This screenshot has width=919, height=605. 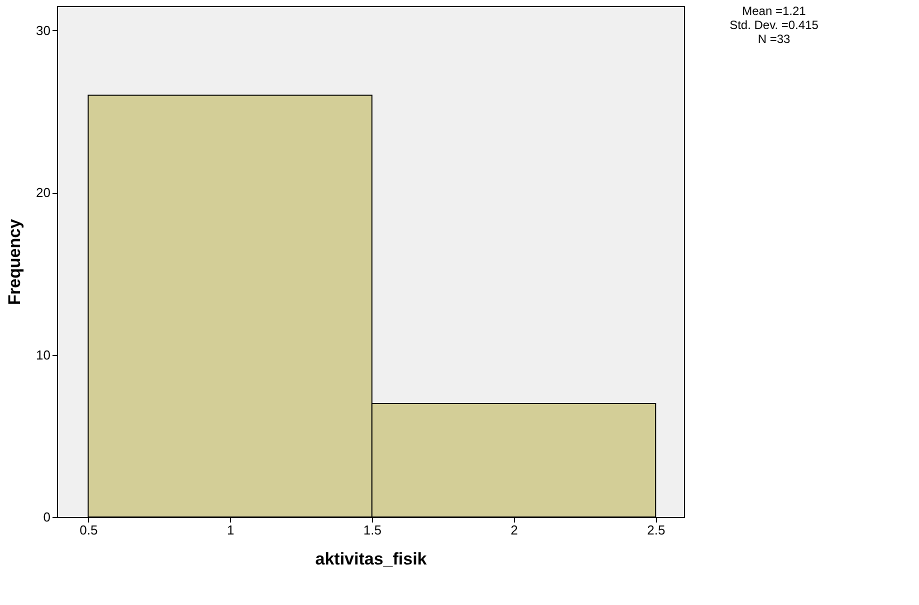 What do you see at coordinates (230, 530) in the screenshot?
I see `x-tick-label: 1` at bounding box center [230, 530].